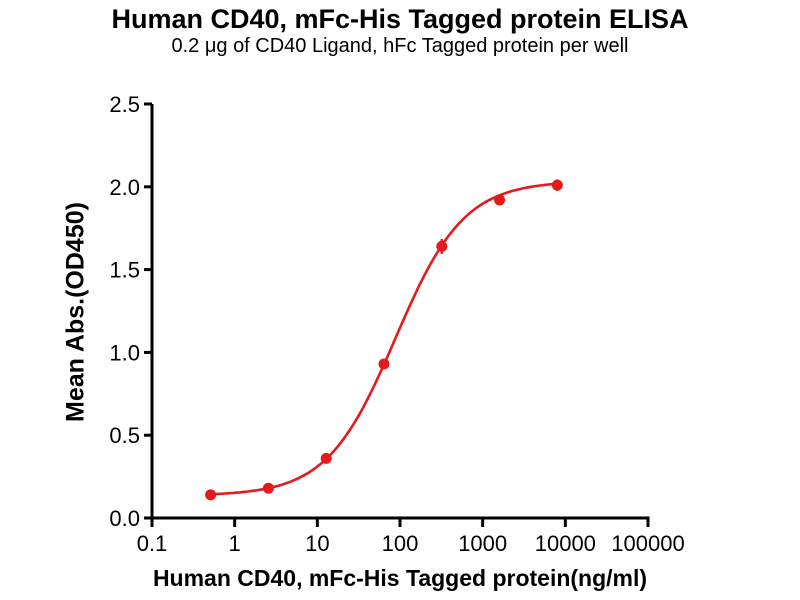 The width and height of the screenshot is (800, 600). Describe the element at coordinates (124, 435) in the screenshot. I see `y-tick-label: 0.5` at that location.